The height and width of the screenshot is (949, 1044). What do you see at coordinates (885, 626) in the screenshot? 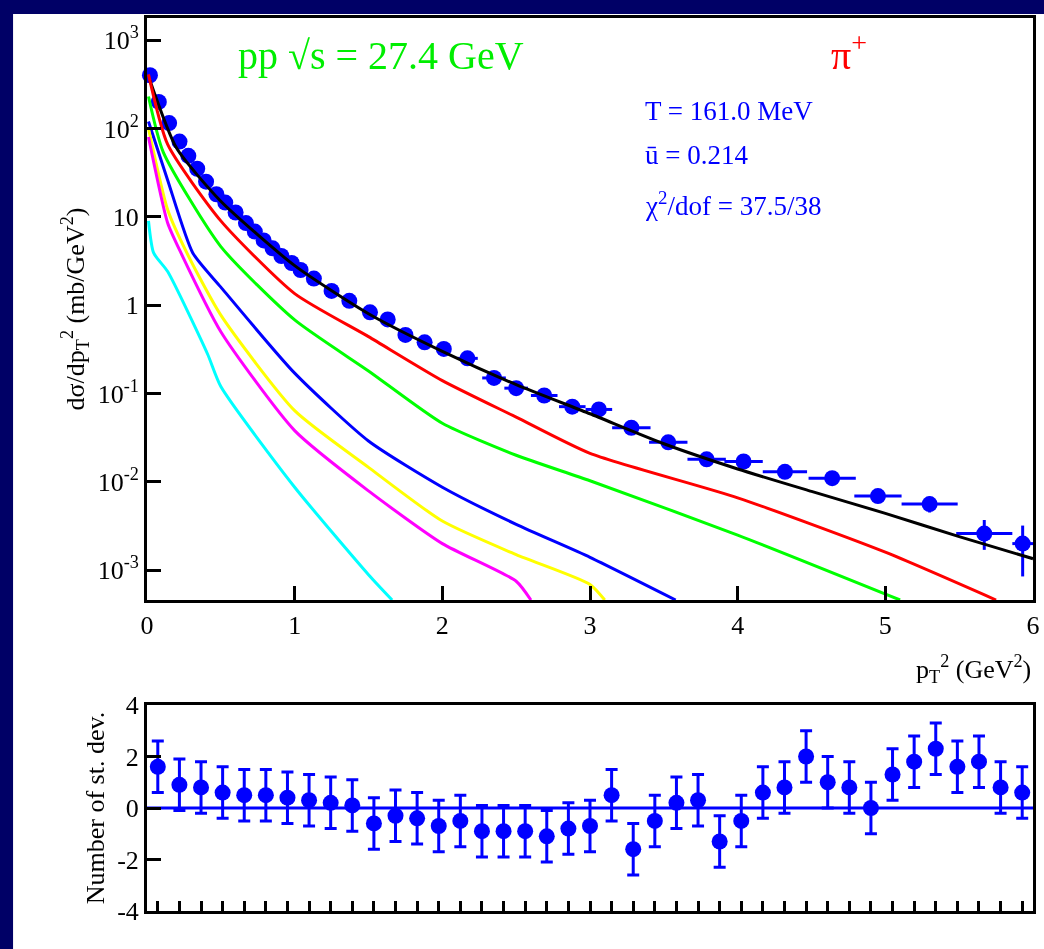
I see `x-tick-label: 5` at bounding box center [885, 626].